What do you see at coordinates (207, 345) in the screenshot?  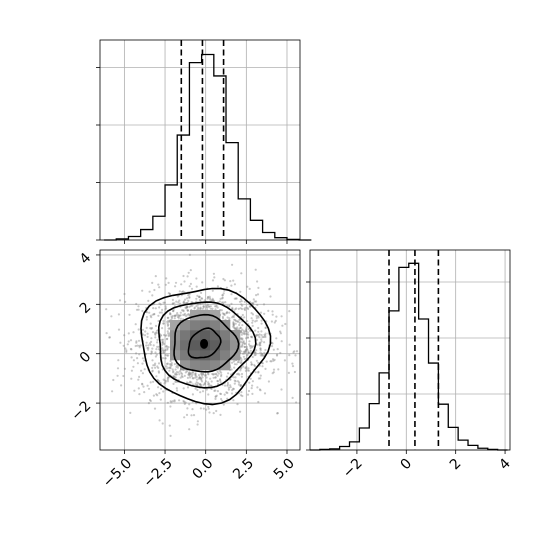 I see `contour-level` at bounding box center [207, 345].